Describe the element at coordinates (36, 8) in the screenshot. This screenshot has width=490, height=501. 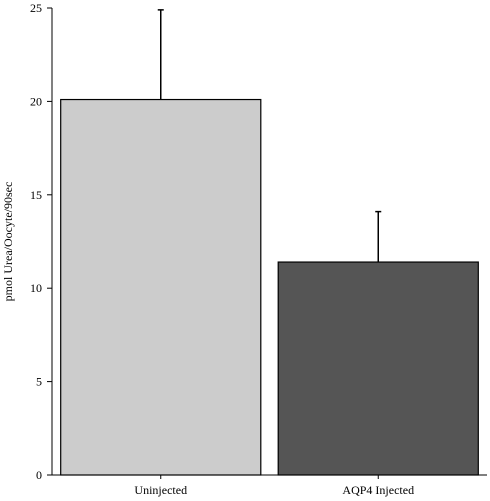
I see `y-tick-label: 25` at that location.